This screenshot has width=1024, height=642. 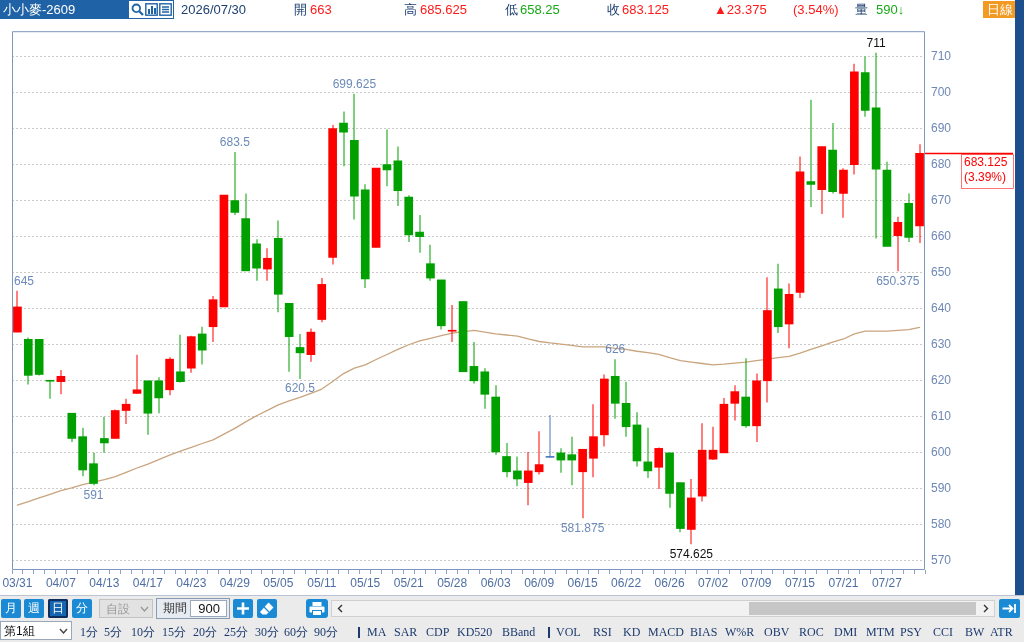 I want to click on y-tick-label: 660, so click(x=941, y=235).